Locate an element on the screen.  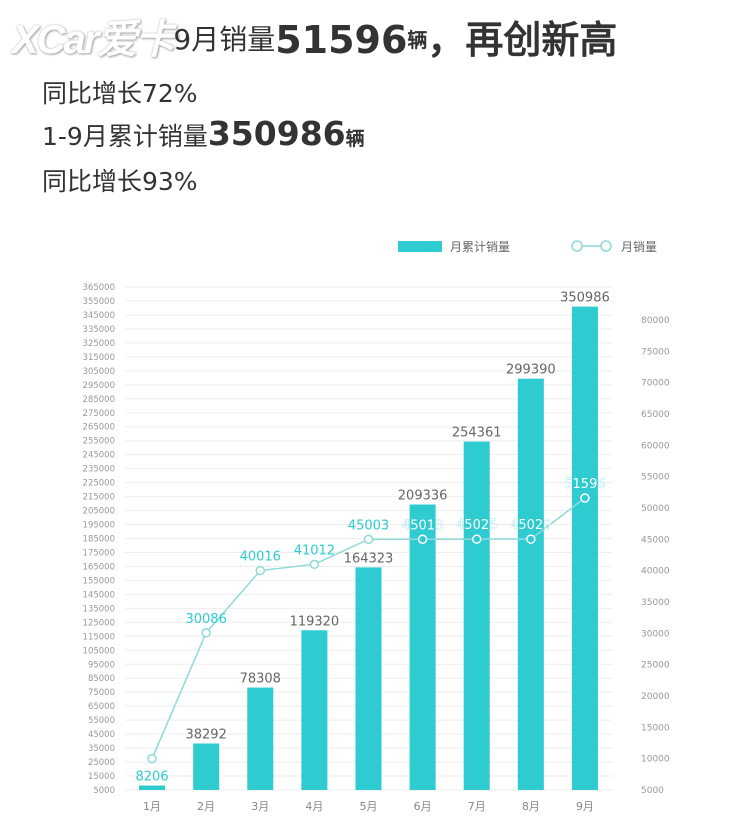
headline-suffix: ，再创新高 is located at coordinates (522, 40).